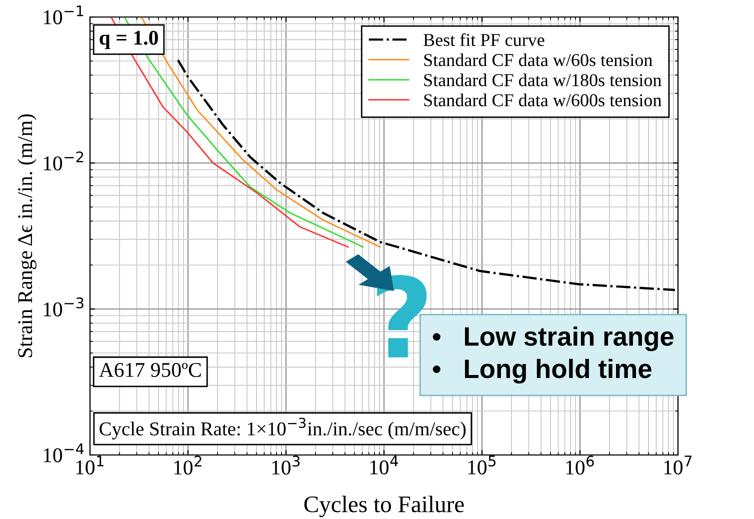  Describe the element at coordinates (64, 306) in the screenshot. I see `y-tick-label: 10$^{−3}$` at that location.